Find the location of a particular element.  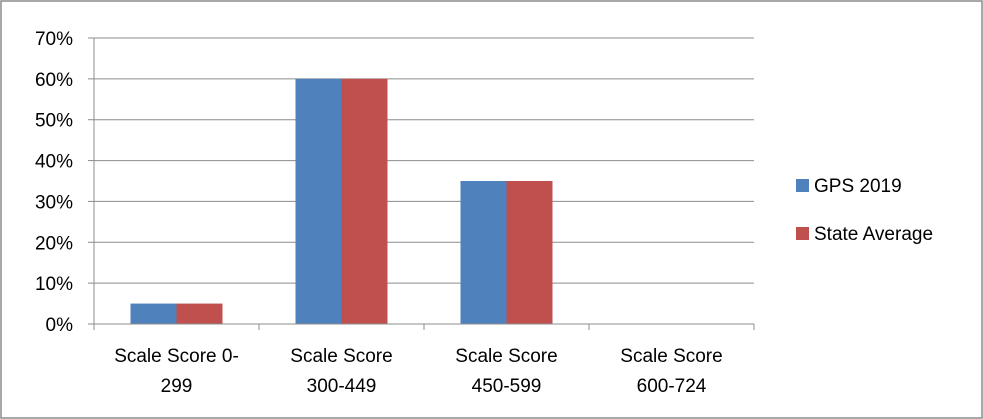

y-tick-label: 40% is located at coordinates (54, 162).